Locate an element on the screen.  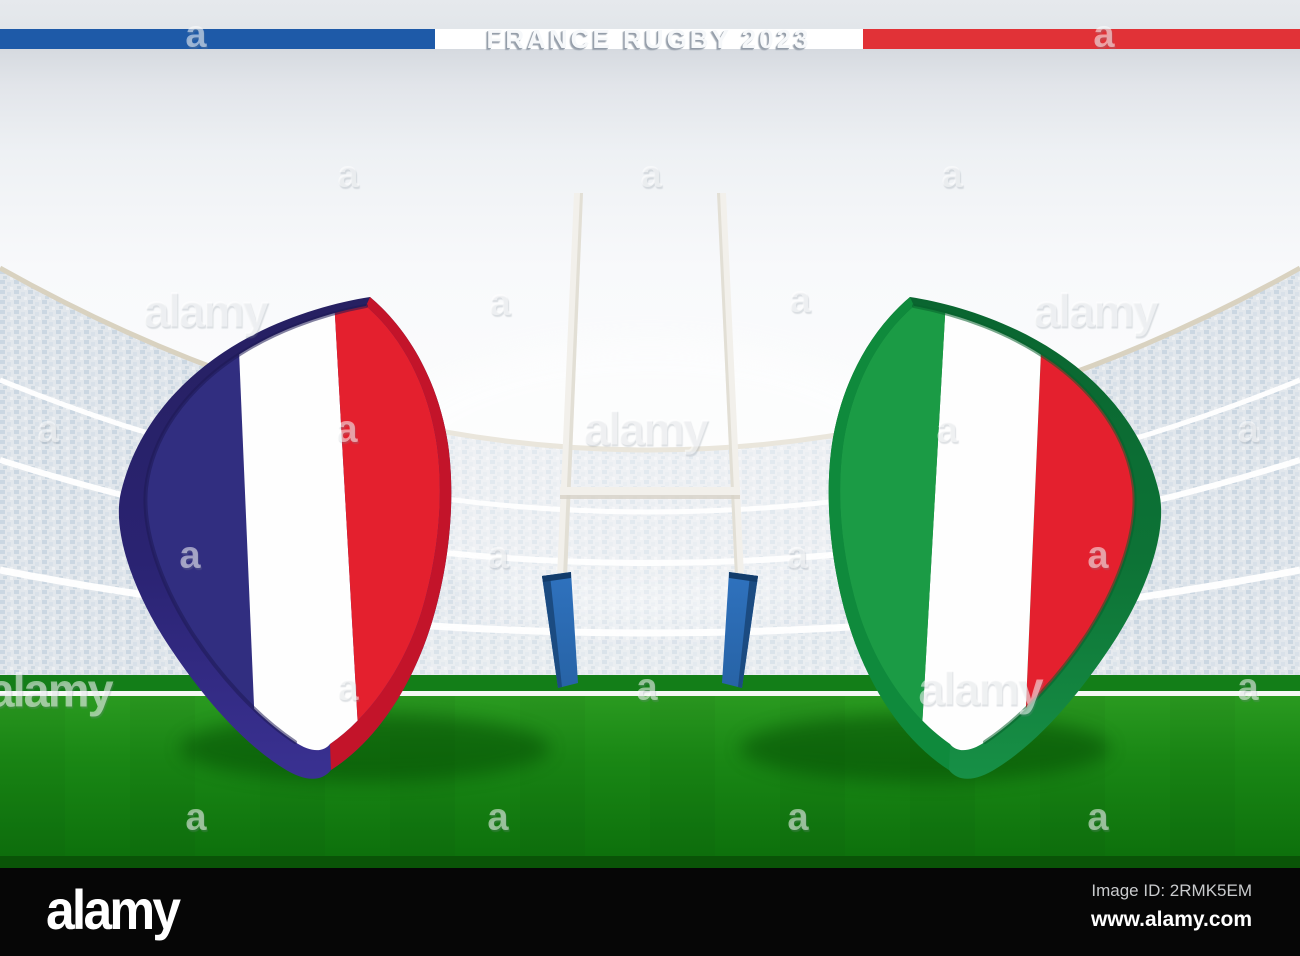
italy-green-stripe is located at coordinates (893, 528).